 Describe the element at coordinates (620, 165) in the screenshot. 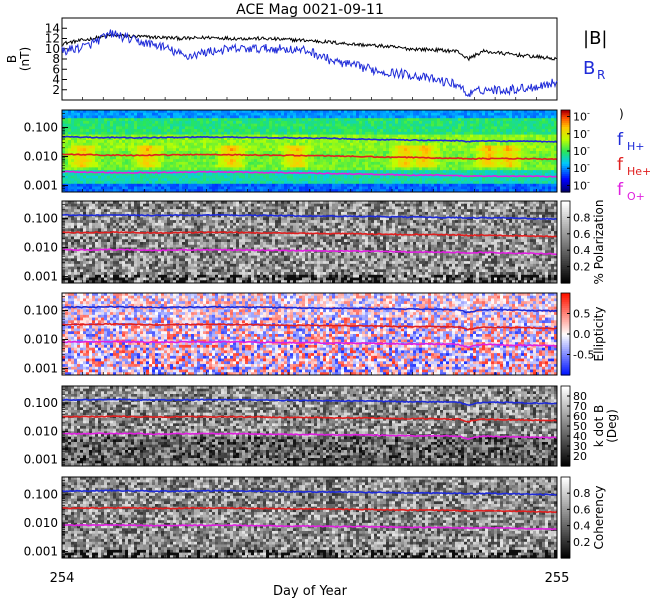

I see `legend-freq-1: f` at that location.